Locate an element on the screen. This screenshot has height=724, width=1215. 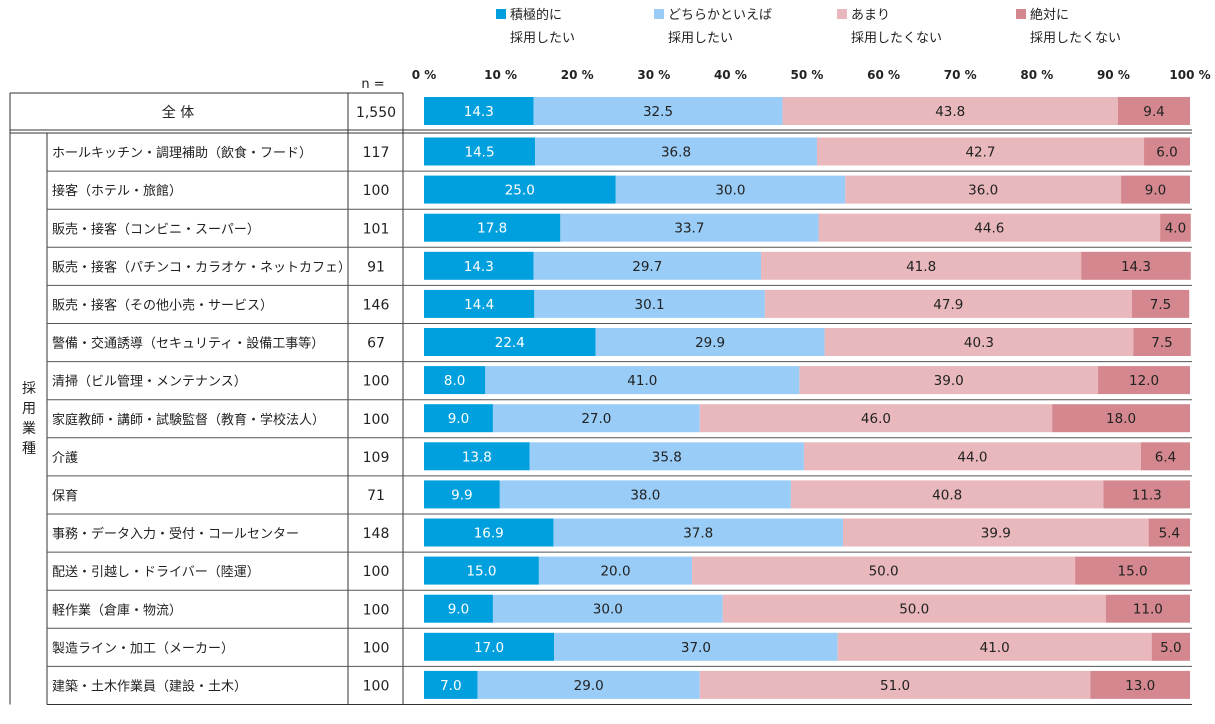
group-label-char: 業 is located at coordinates (29, 429).